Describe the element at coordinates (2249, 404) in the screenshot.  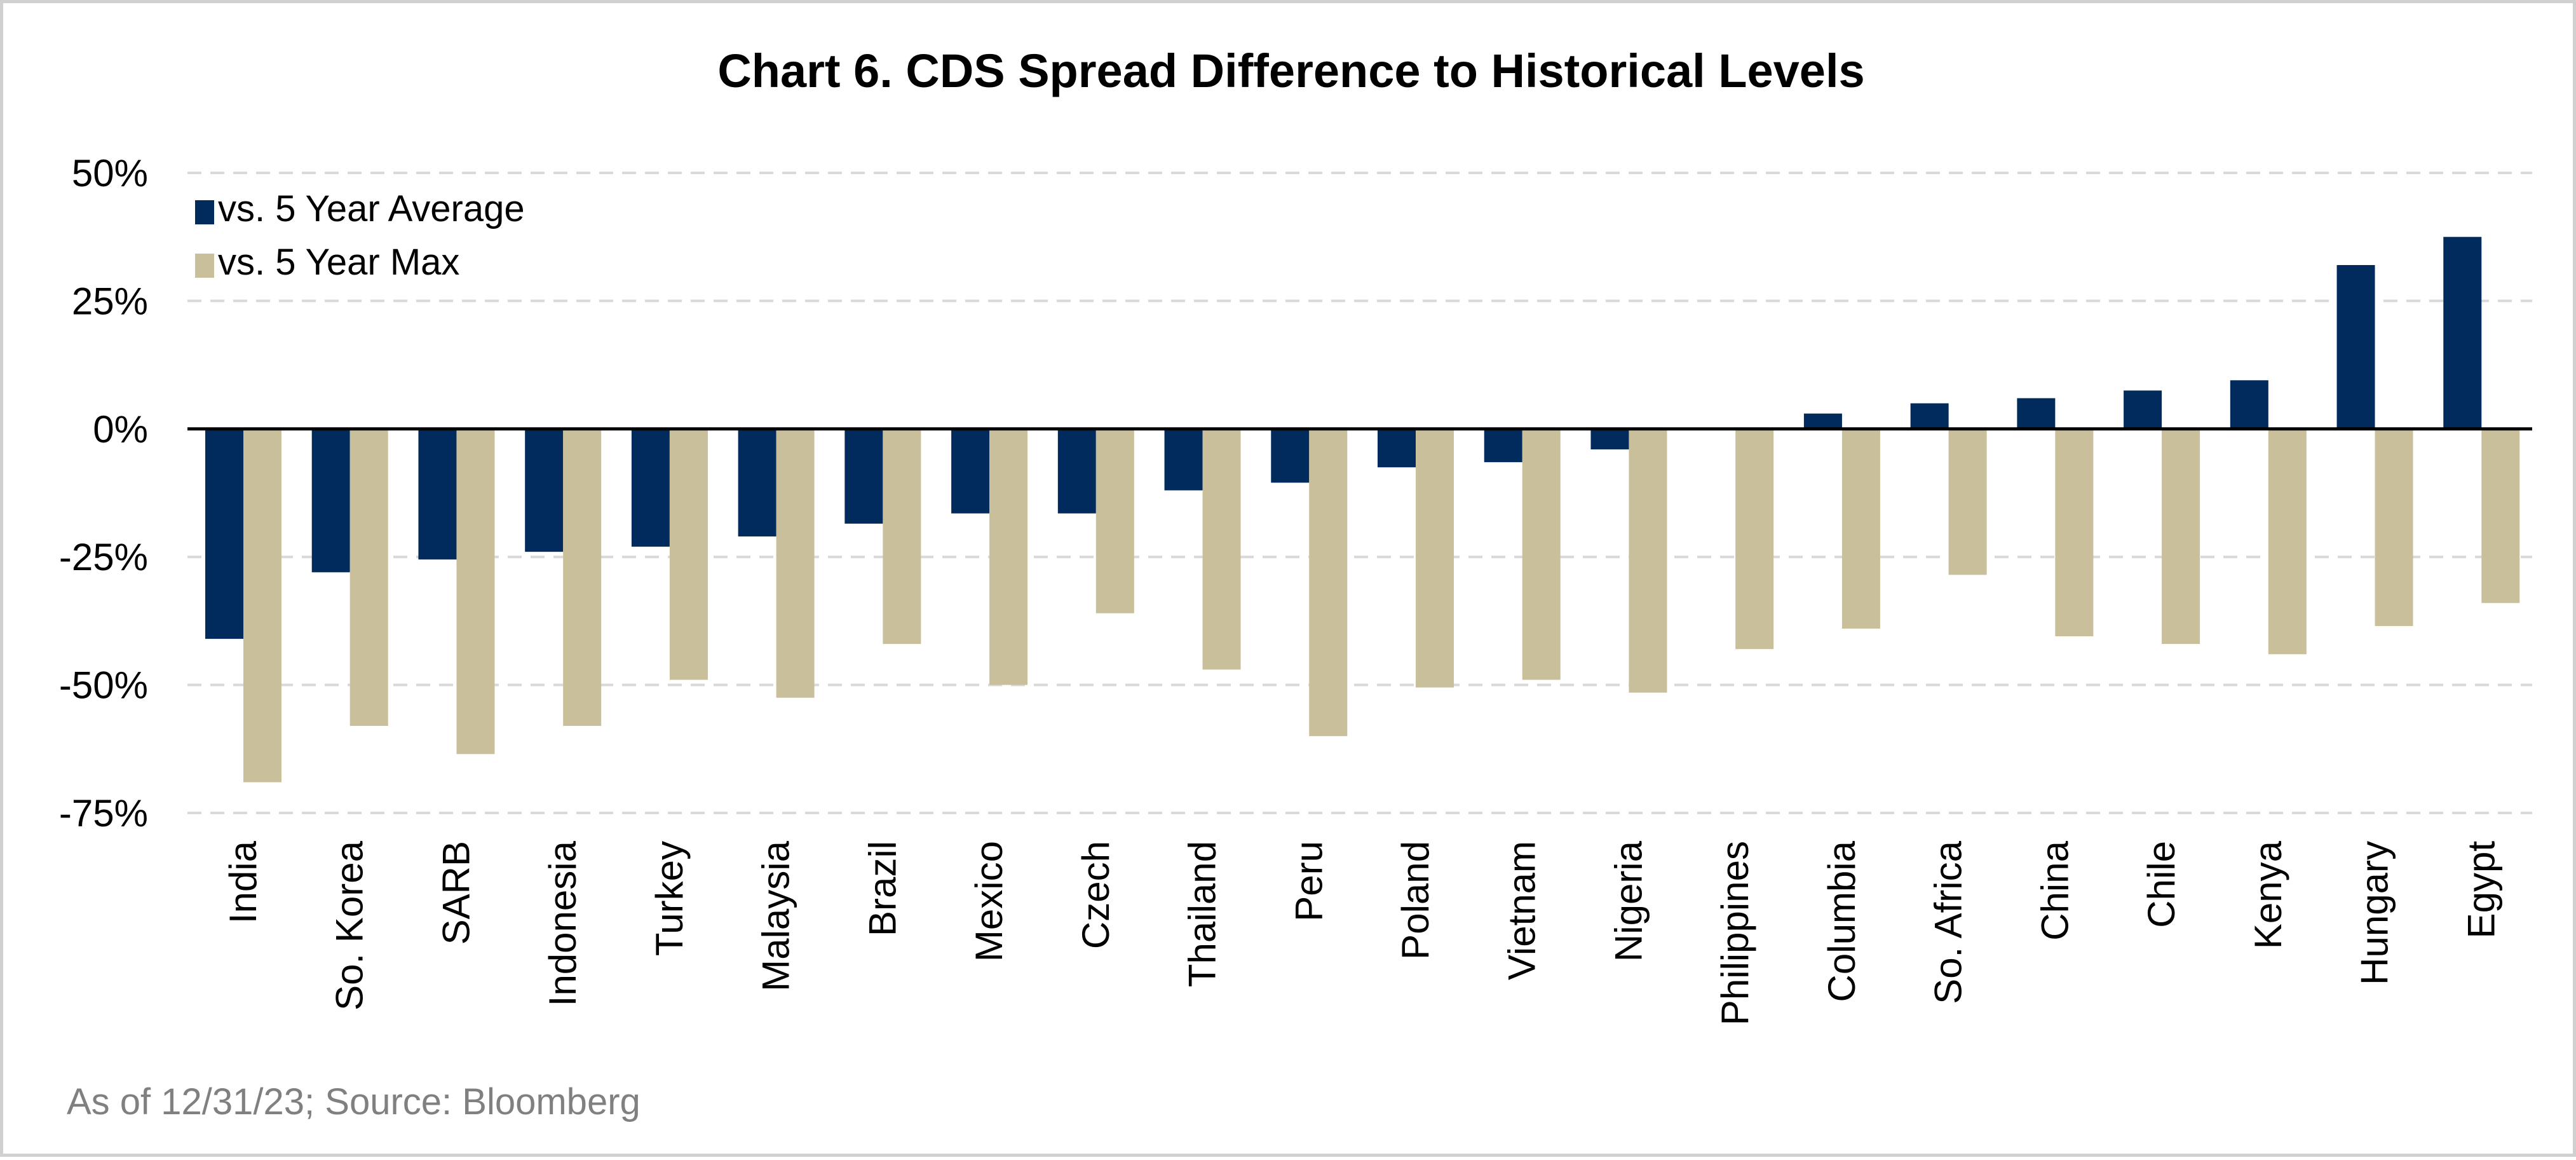
I see `bar-avg-kenya` at that location.